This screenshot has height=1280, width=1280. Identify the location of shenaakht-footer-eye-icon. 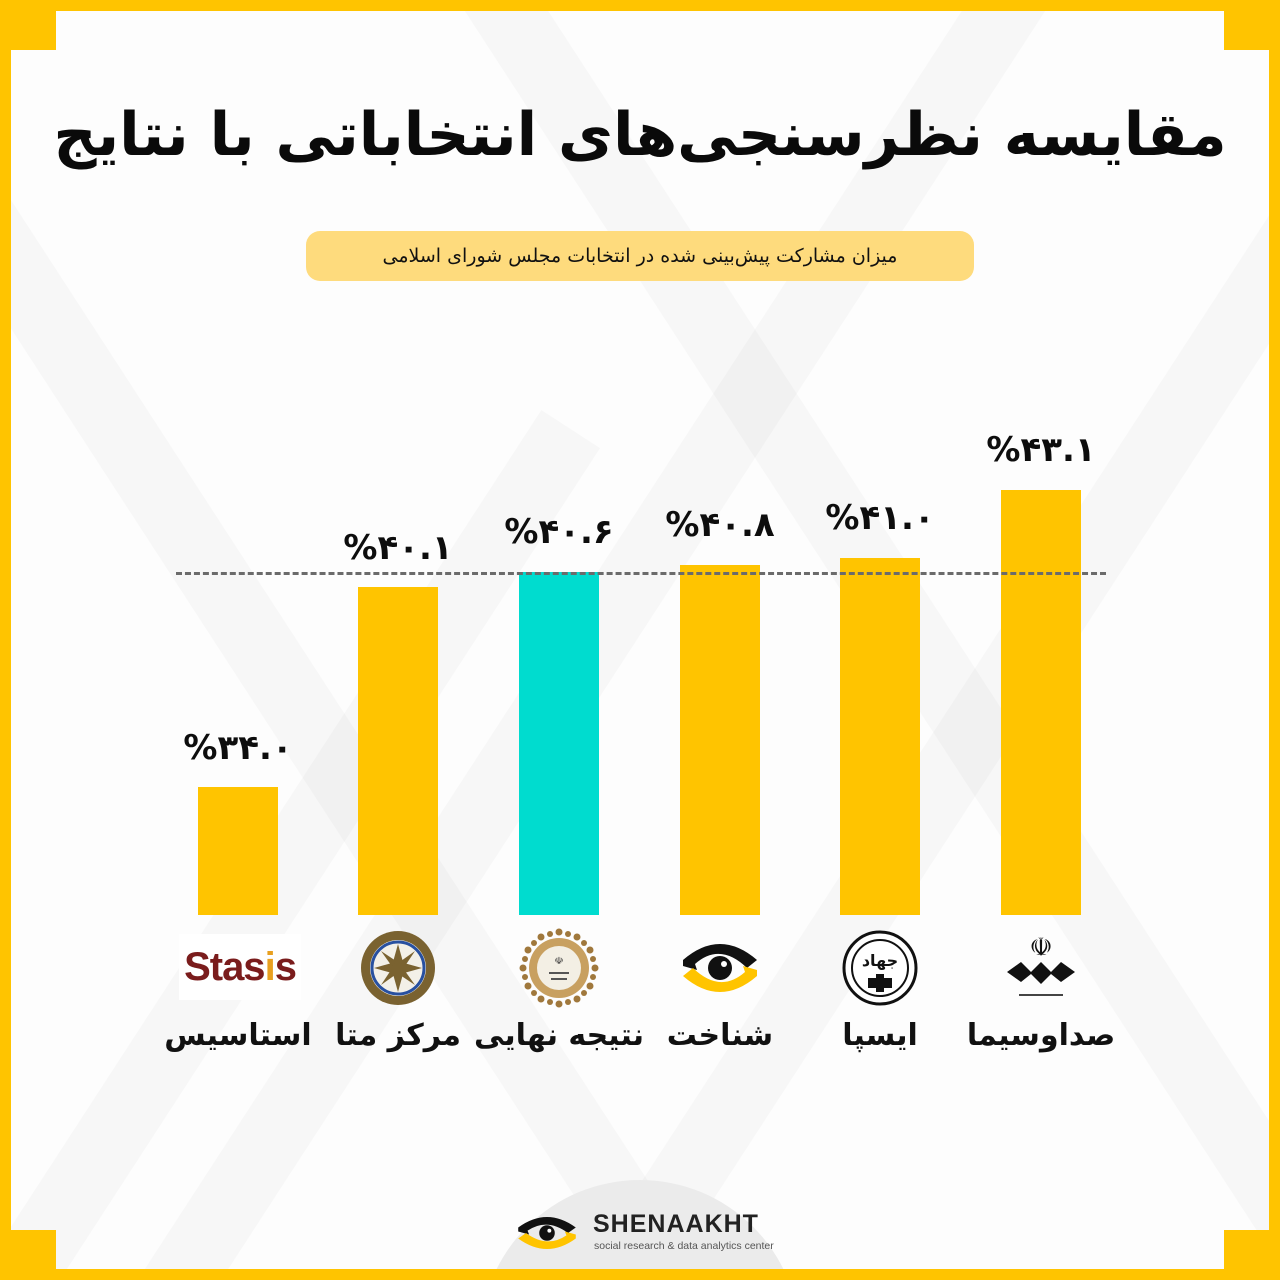
(547, 1233).